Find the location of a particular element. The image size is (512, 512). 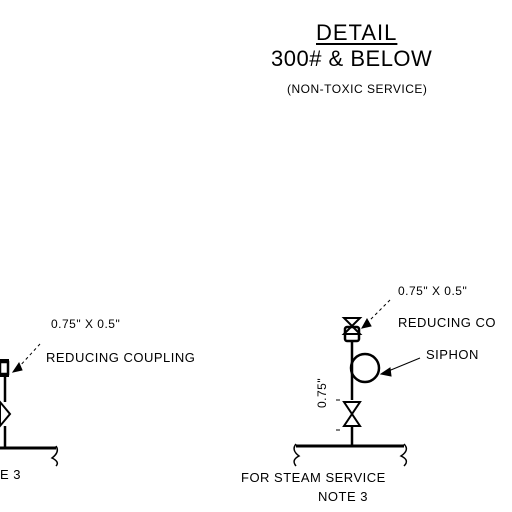

detail-title: DETAIL is located at coordinates (357, 32).